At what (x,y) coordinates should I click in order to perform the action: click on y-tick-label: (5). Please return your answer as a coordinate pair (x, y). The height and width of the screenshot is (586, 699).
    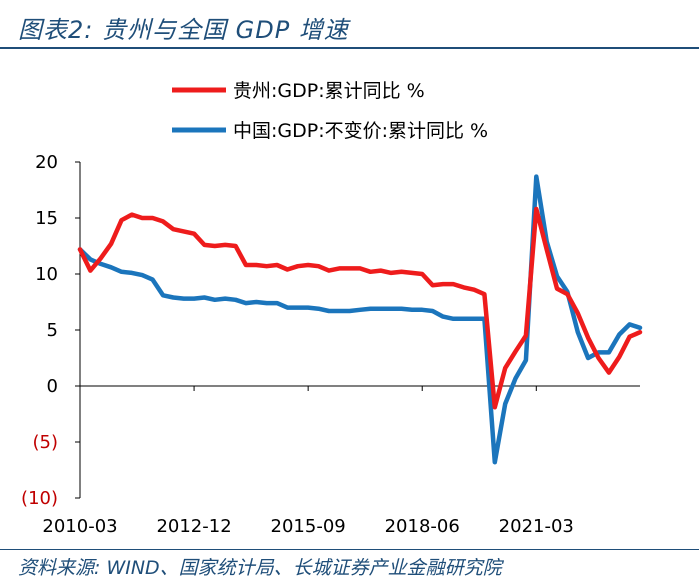
    Looking at the image, I should click on (46, 442).